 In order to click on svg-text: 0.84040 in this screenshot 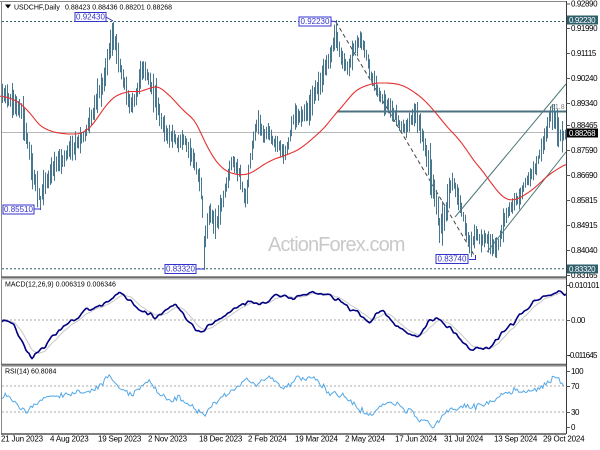, I will do `click(584, 250)`.